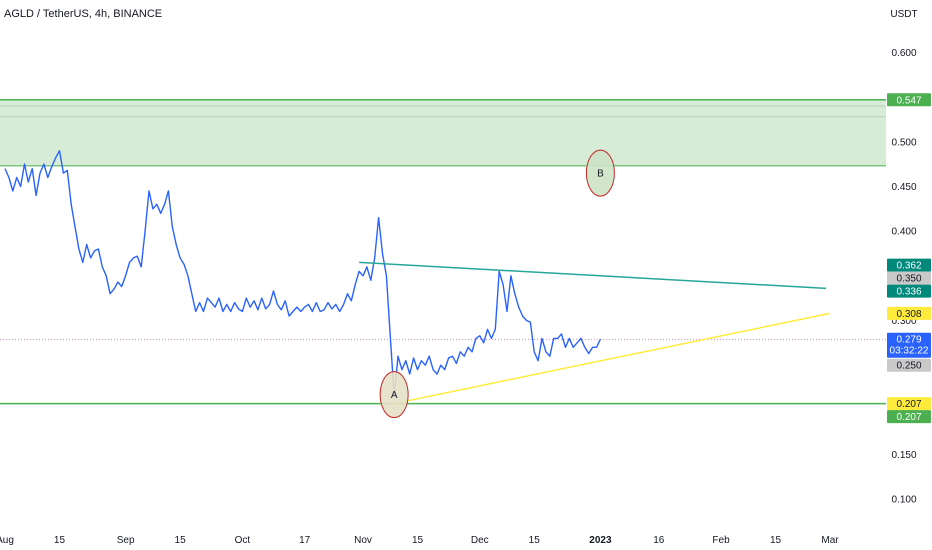 The width and height of the screenshot is (932, 550). I want to click on y-tick-label: 0.150, so click(903, 455).